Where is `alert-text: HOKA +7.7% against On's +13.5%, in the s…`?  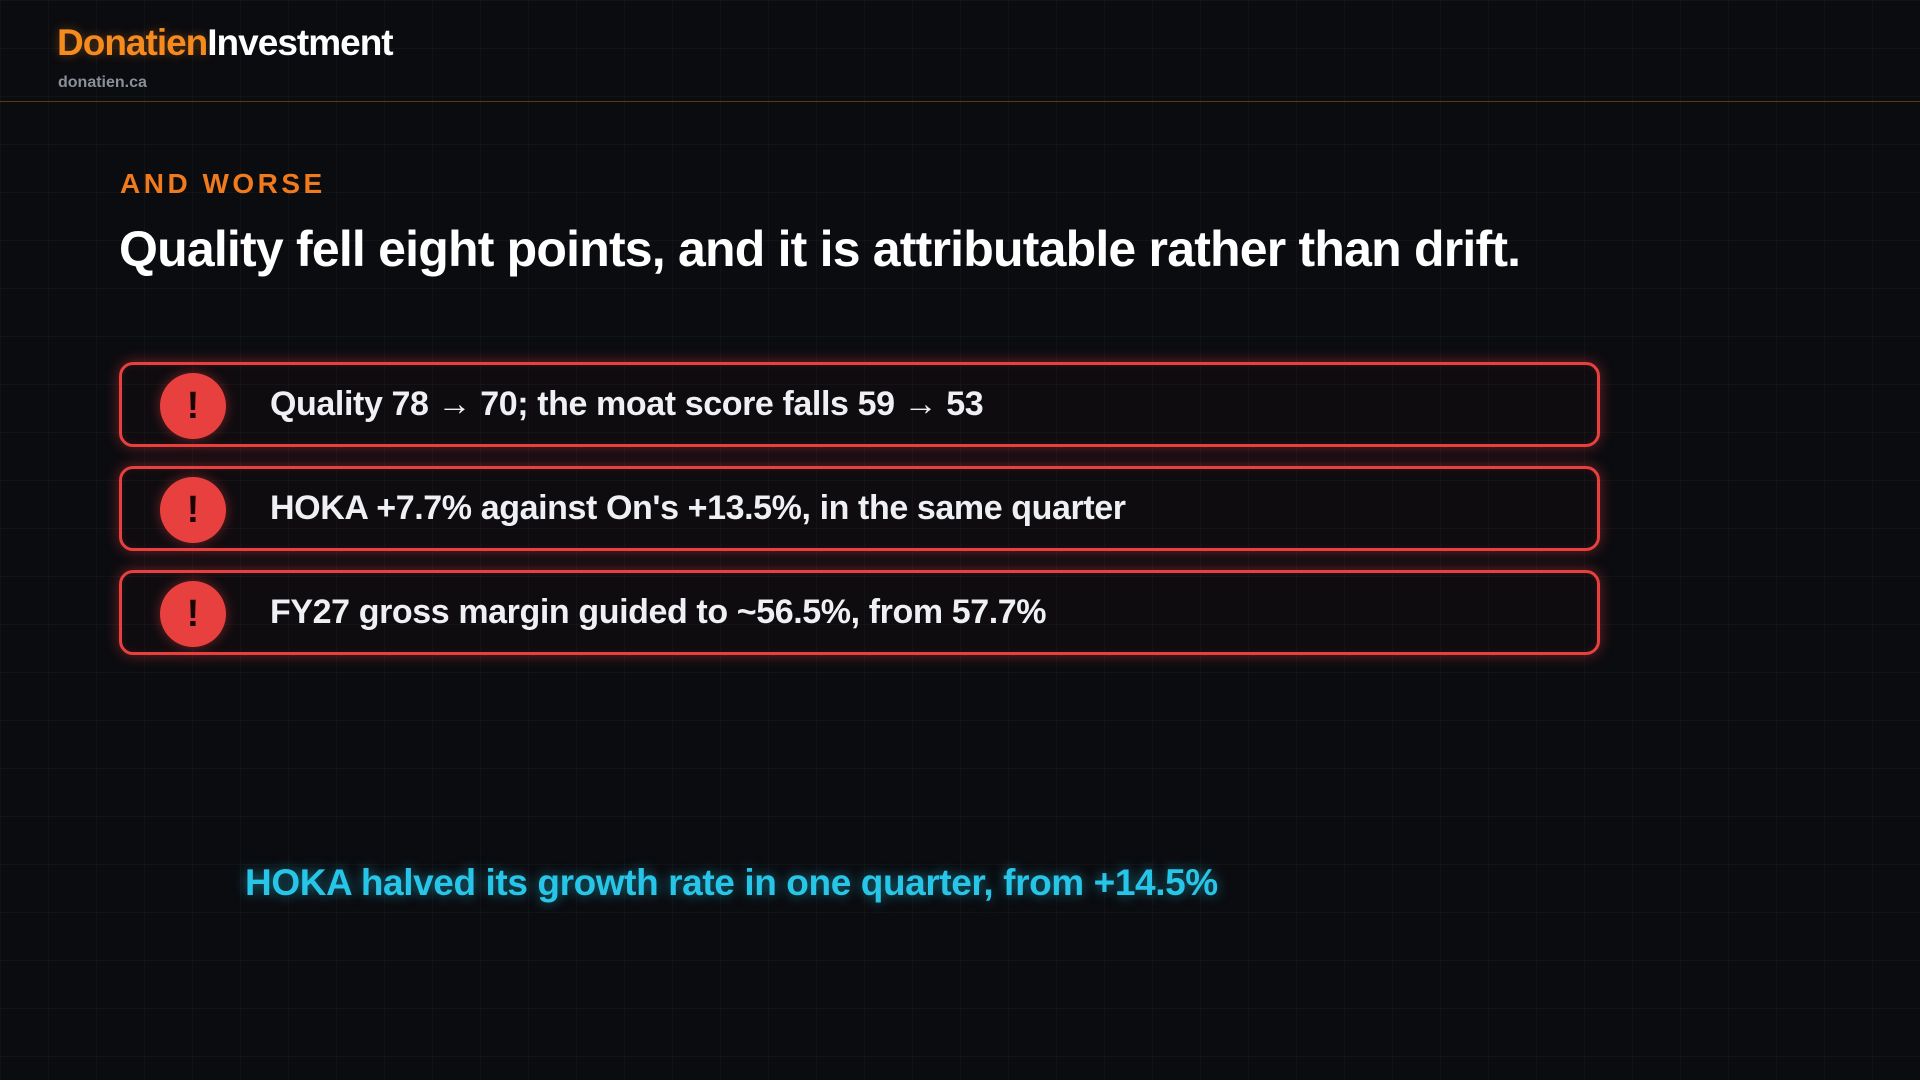 alert-text: HOKA +7.7% against On's +13.5%, in the s… is located at coordinates (698, 508).